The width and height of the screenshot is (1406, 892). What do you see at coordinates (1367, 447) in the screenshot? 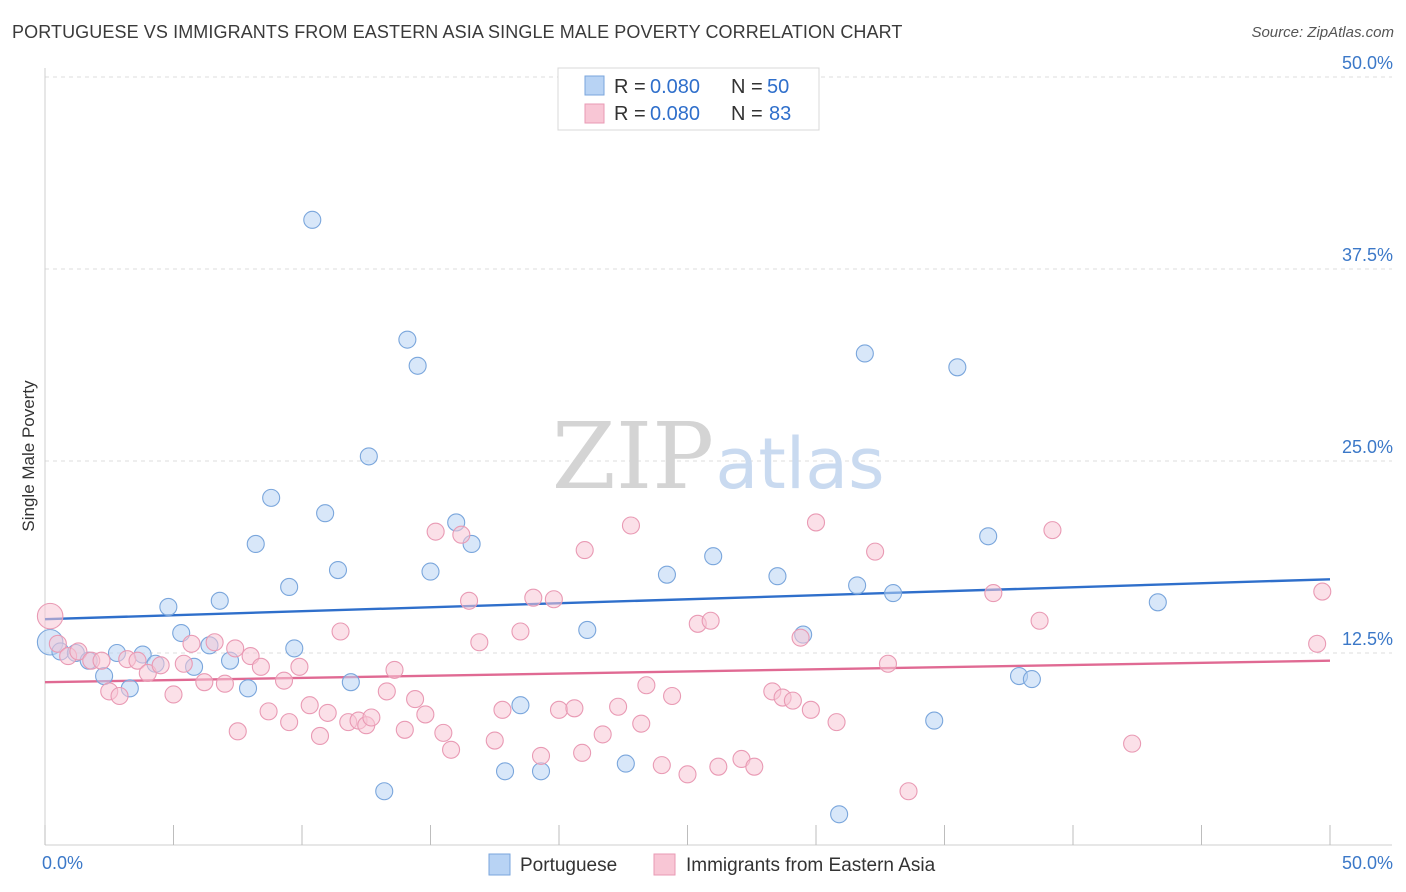
I see `y-tick-label-1: 25.0%` at bounding box center [1367, 447].